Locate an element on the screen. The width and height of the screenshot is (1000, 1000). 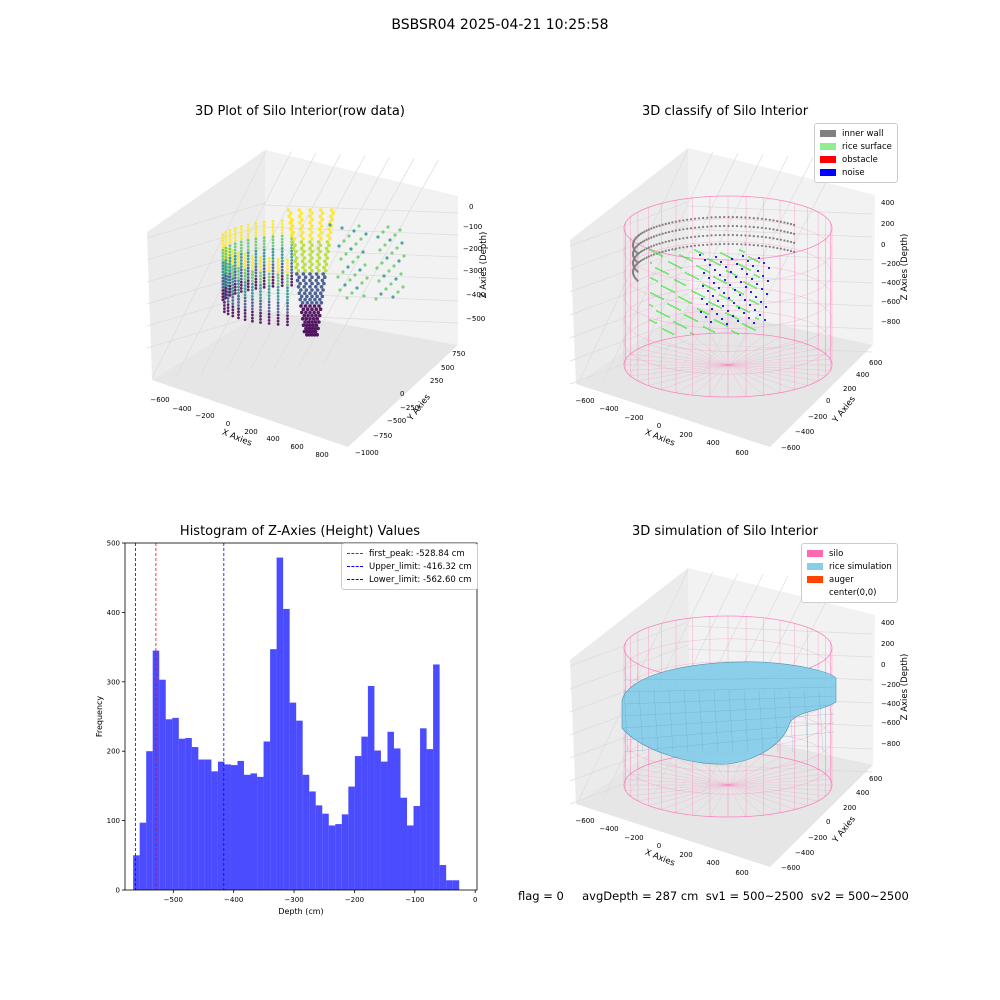
simulation-x-axis-label: X Axies is located at coordinates (659, 858).